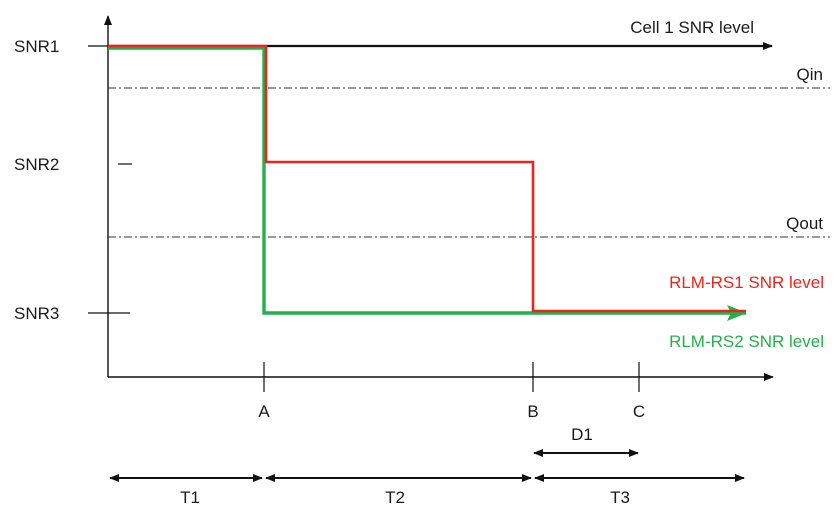  I want to click on d1-label: D1, so click(582, 434).